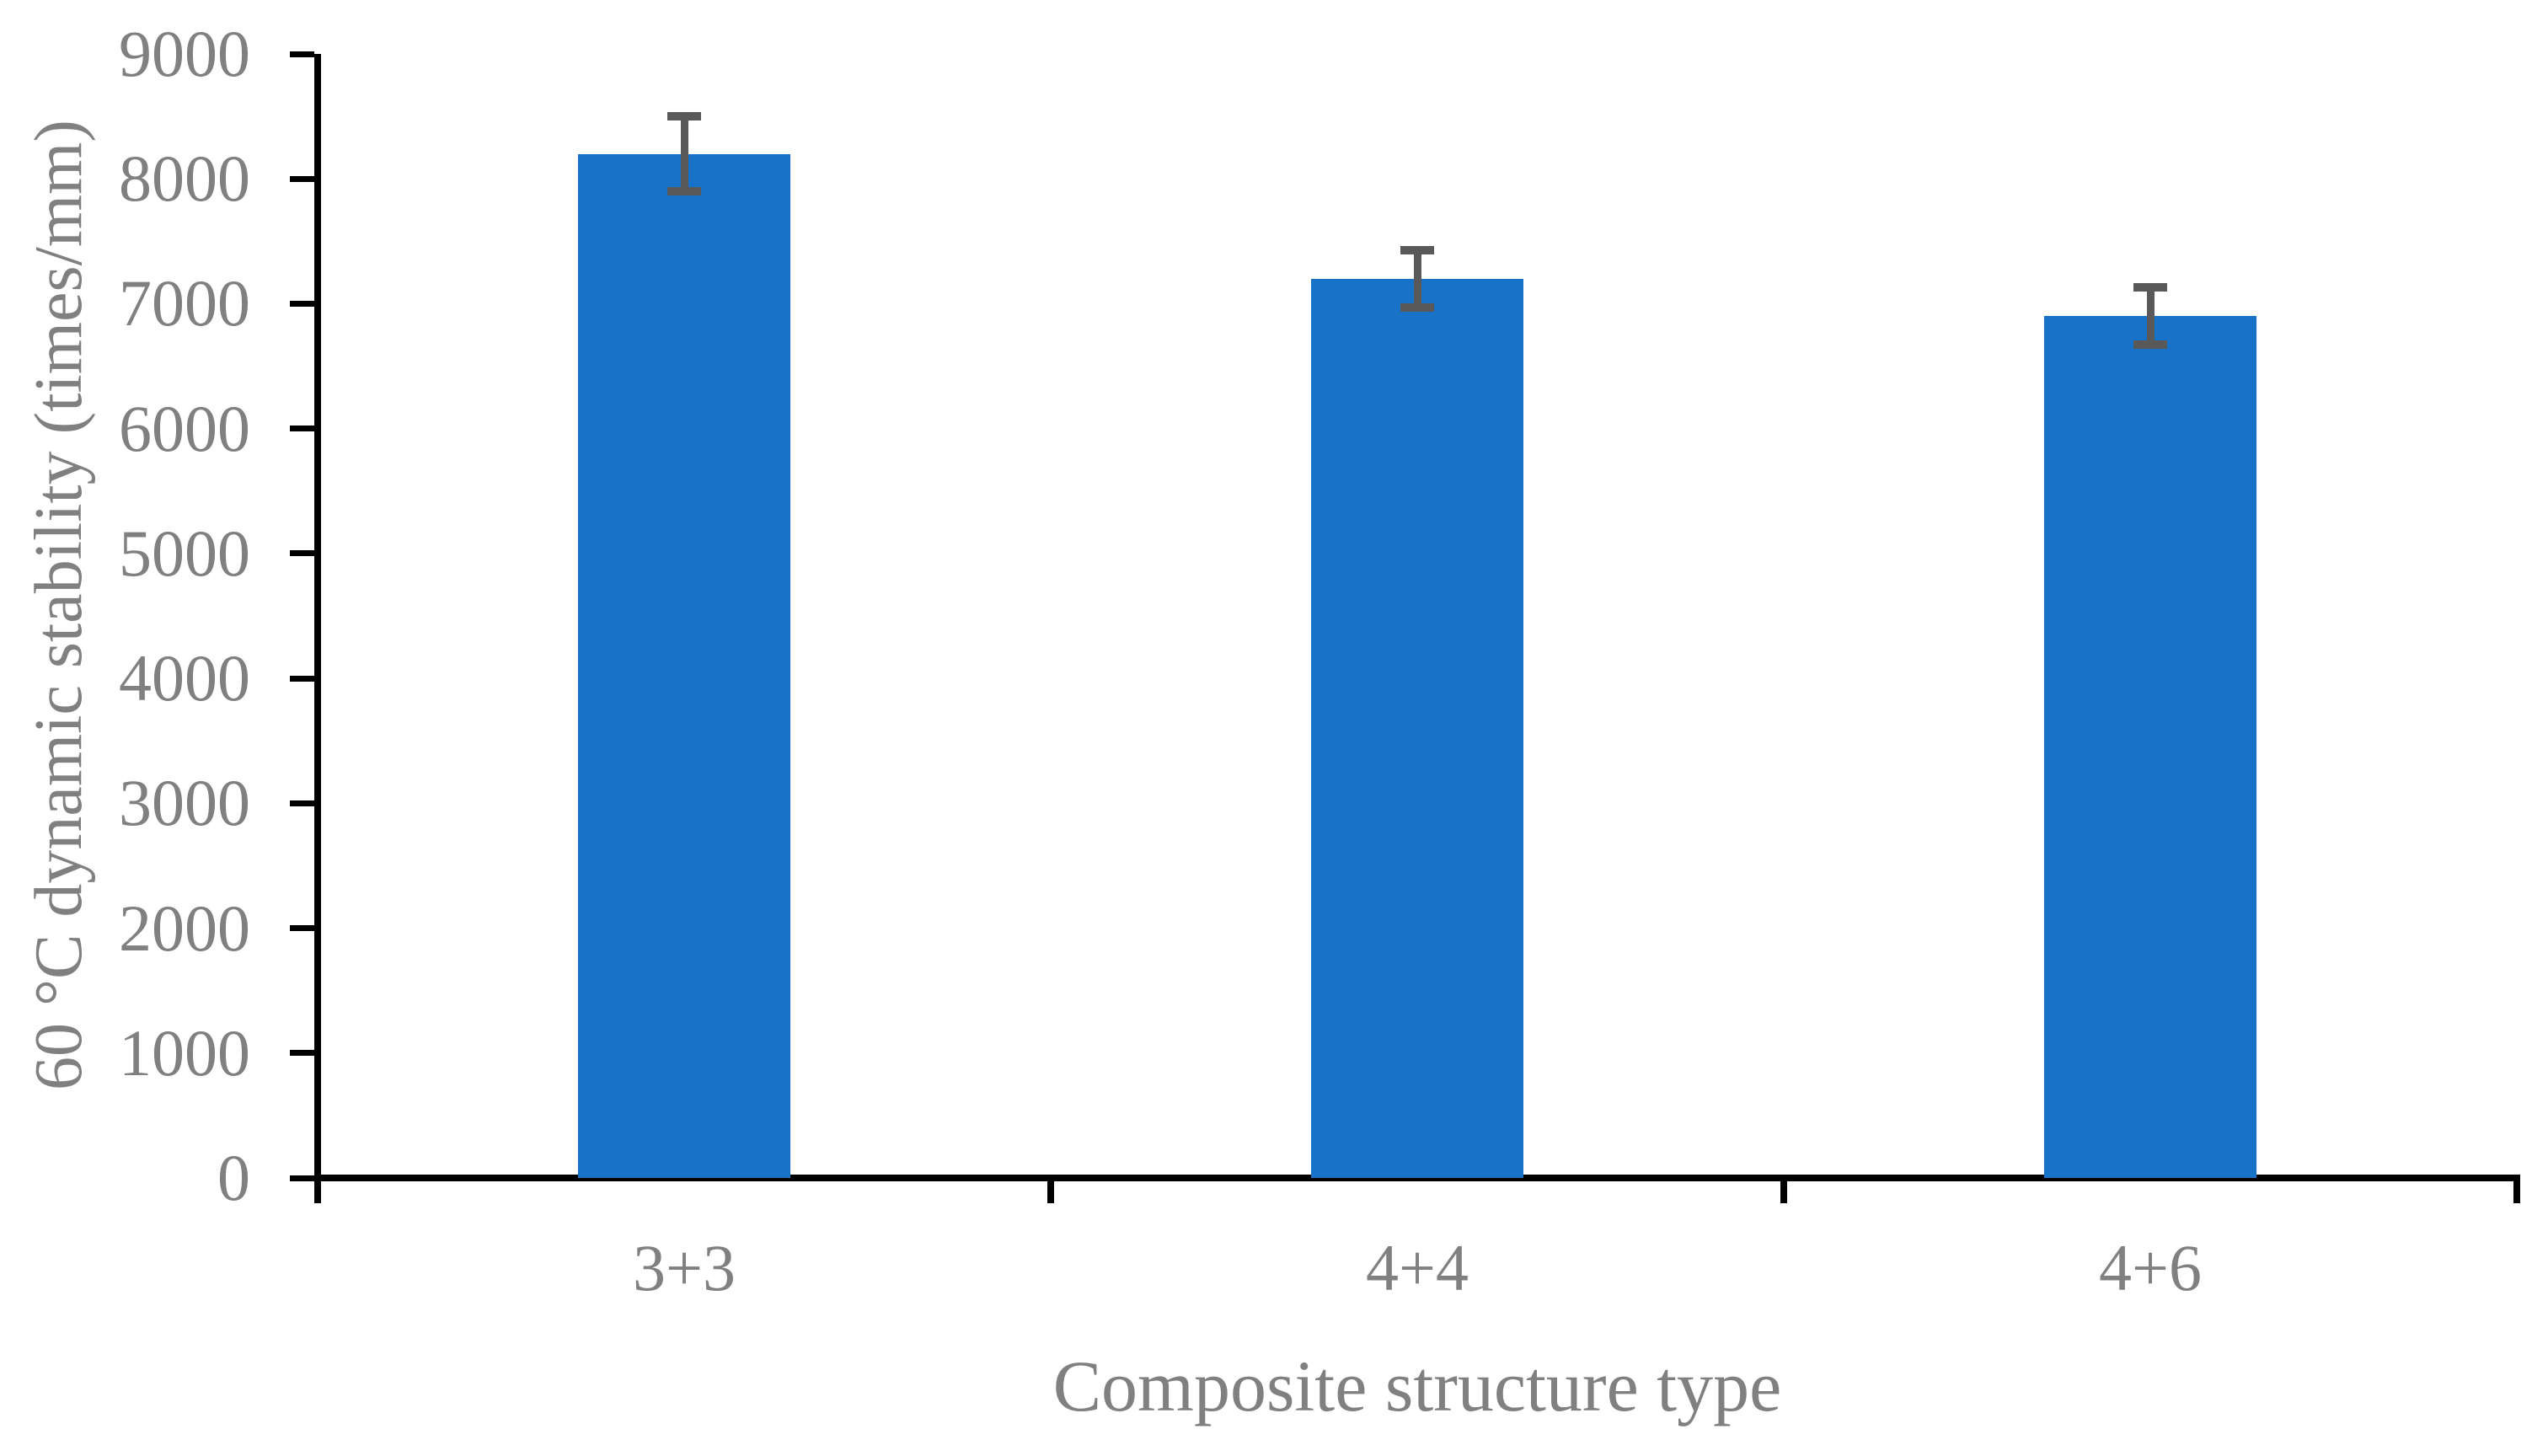 The height and width of the screenshot is (1456, 2548). I want to click on x-axis-line, so click(1417, 1178).